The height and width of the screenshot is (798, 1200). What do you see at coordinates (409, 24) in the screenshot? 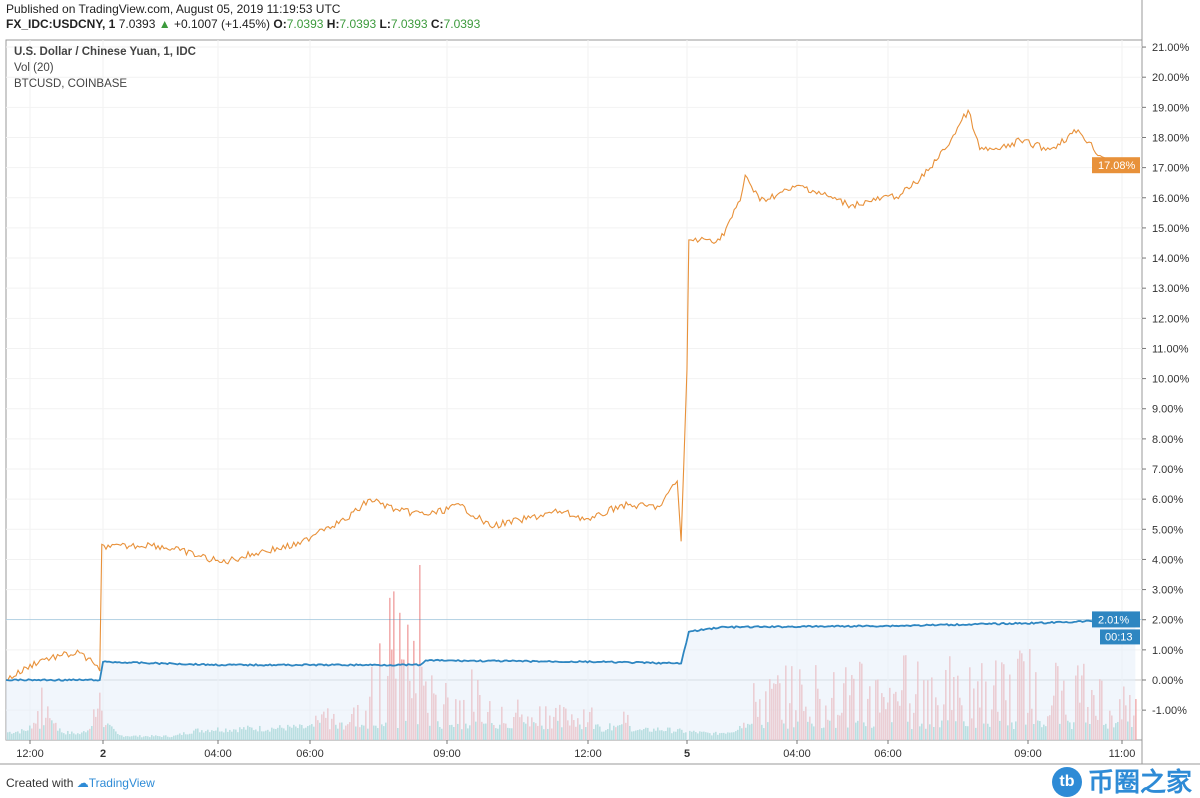
I see `low-value: 7.0393` at bounding box center [409, 24].